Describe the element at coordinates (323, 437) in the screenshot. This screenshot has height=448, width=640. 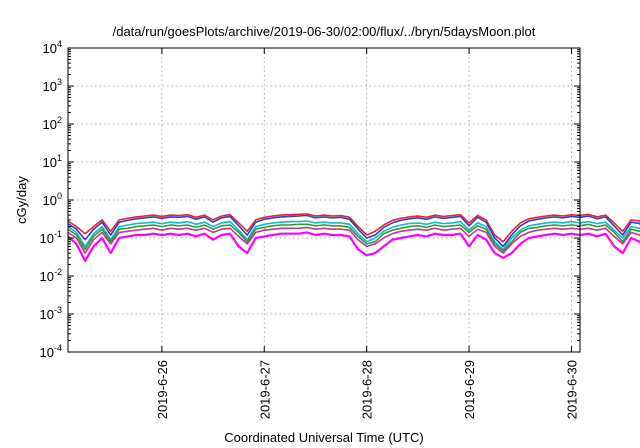
I see `x-axis-label: Coordinated Universal Time (UTC)` at that location.